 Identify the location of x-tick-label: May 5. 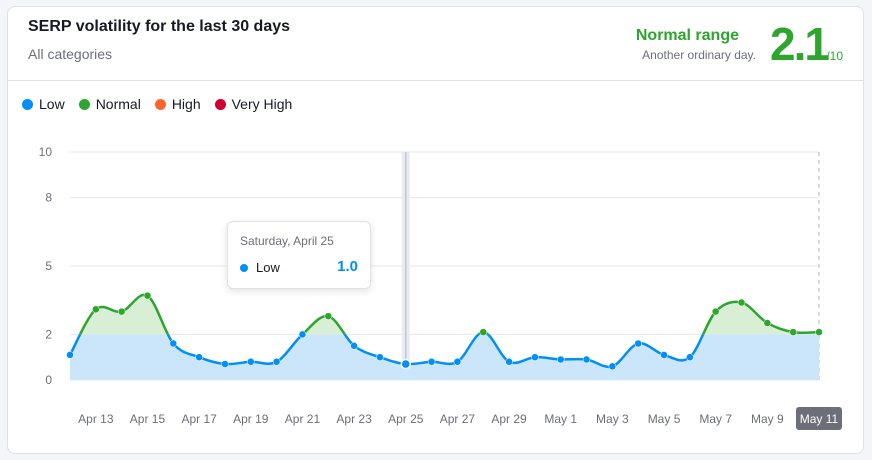
(664, 419).